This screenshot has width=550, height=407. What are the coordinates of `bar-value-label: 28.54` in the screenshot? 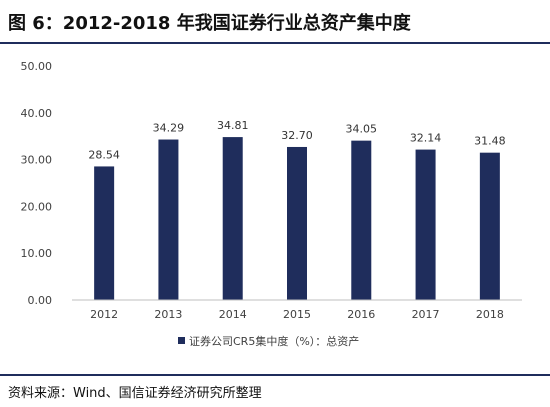 It's located at (104, 154).